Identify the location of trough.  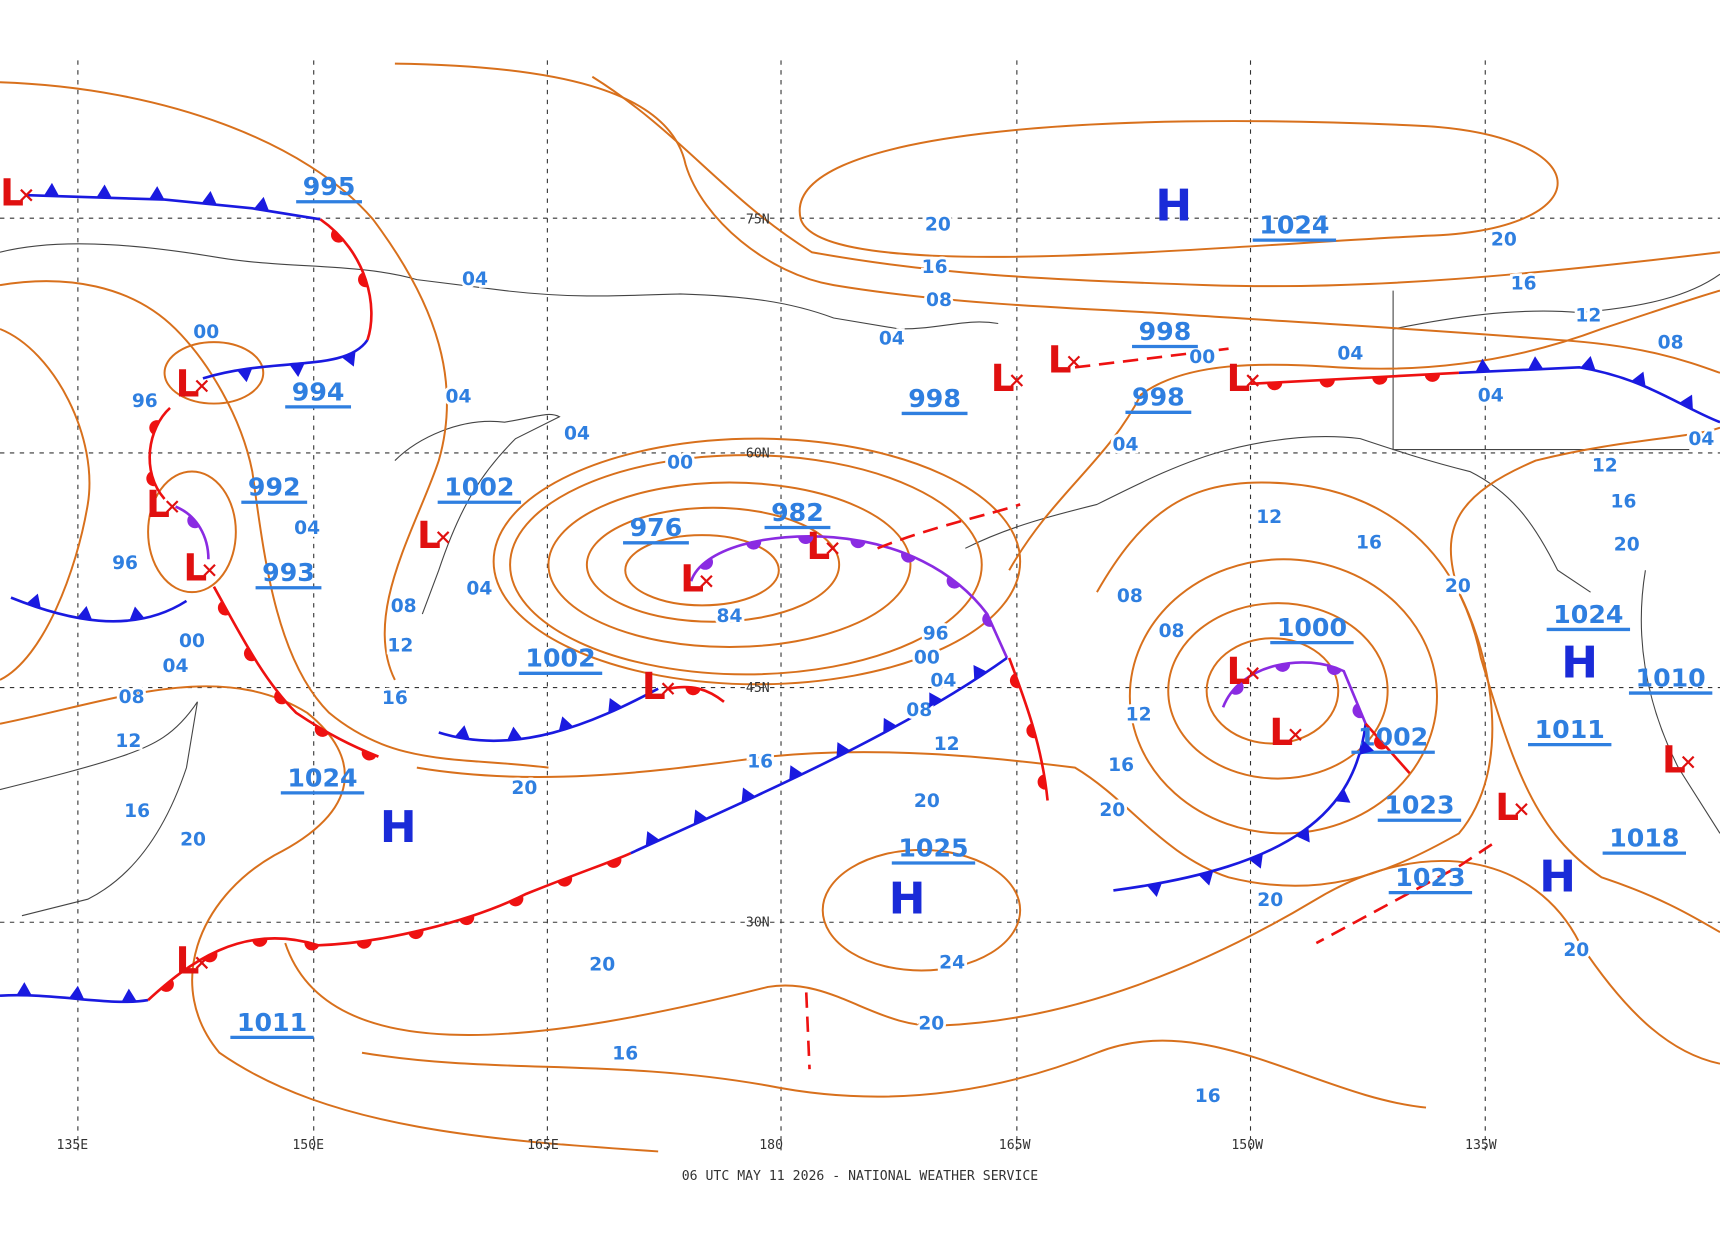
(1053, 448).